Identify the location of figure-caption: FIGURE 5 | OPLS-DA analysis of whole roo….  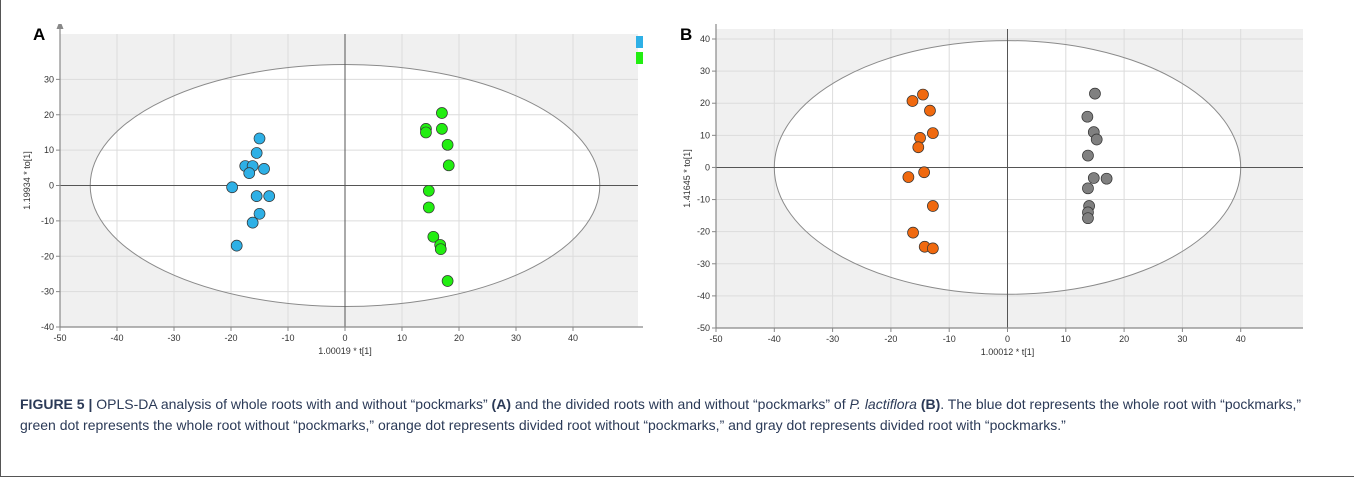
(680, 415).